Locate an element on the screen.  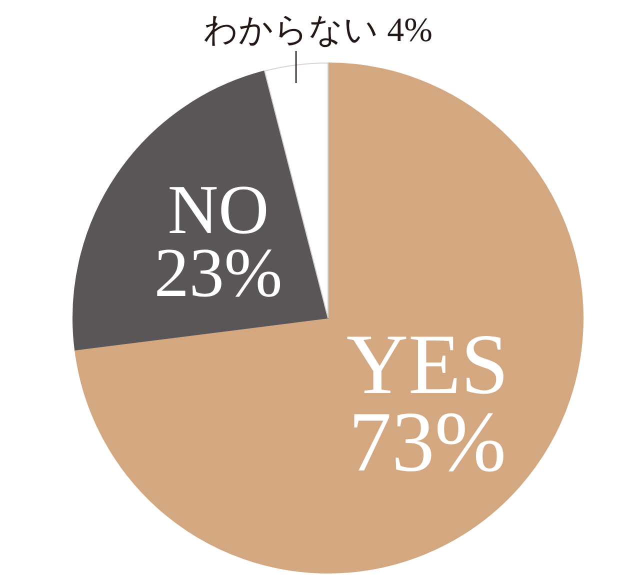
slice-label: わからない 4% is located at coordinates (318, 31).